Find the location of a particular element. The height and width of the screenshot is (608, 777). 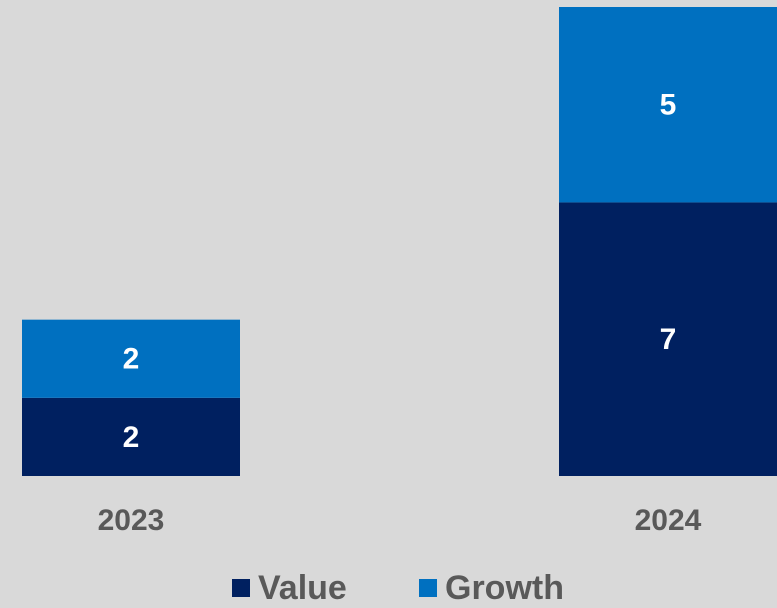

legend-label: Value is located at coordinates (302, 588).